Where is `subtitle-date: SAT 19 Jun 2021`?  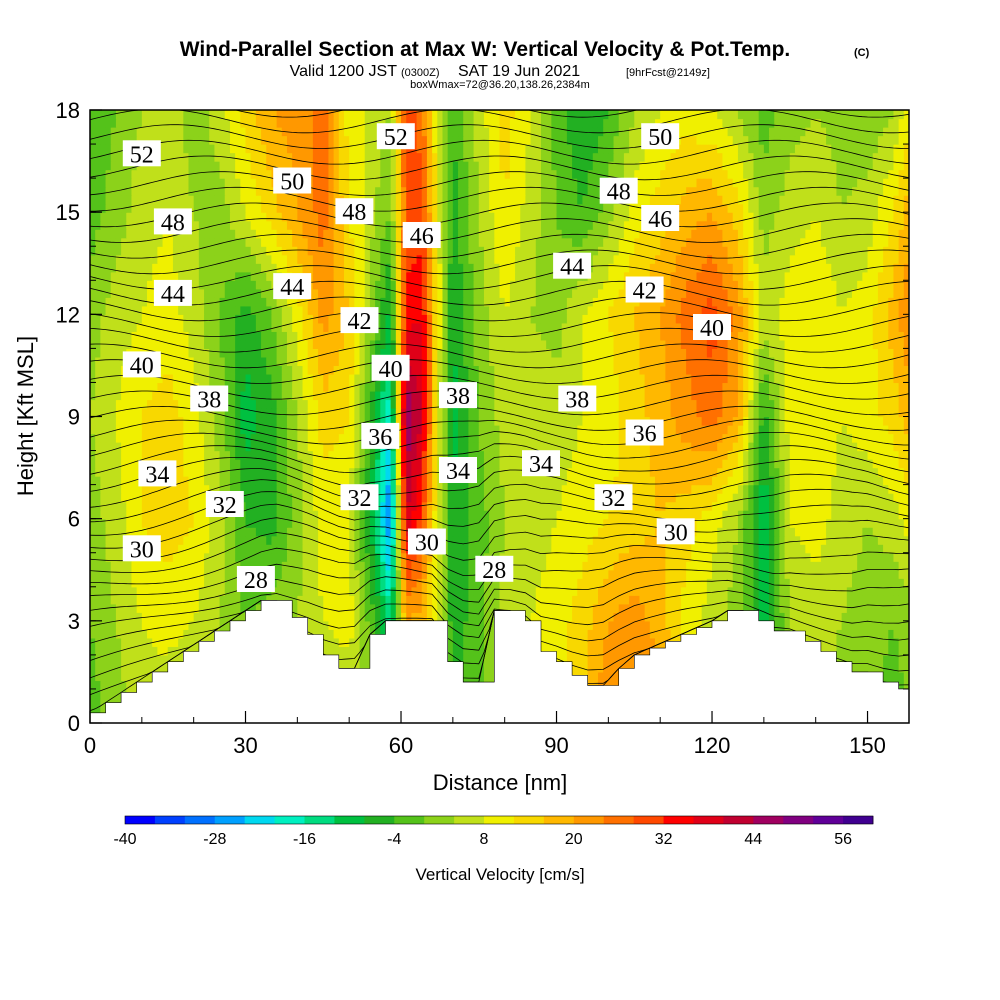
subtitle-date: SAT 19 Jun 2021 is located at coordinates (519, 71).